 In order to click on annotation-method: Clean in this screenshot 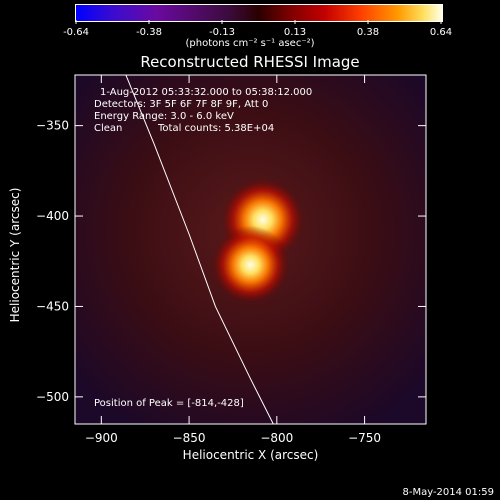, I will do `click(108, 128)`.